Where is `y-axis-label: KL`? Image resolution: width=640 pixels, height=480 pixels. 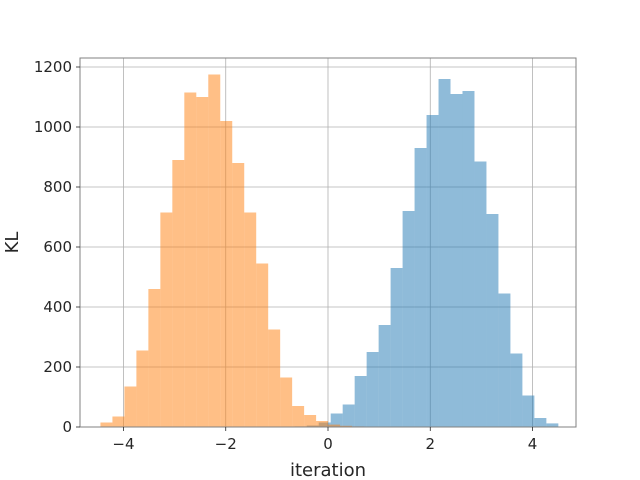
y-axis-label: KL is located at coordinates (12, 243).